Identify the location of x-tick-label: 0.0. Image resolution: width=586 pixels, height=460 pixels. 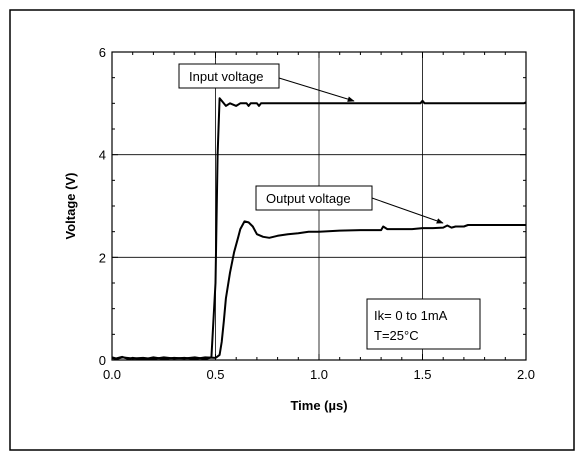
(112, 374).